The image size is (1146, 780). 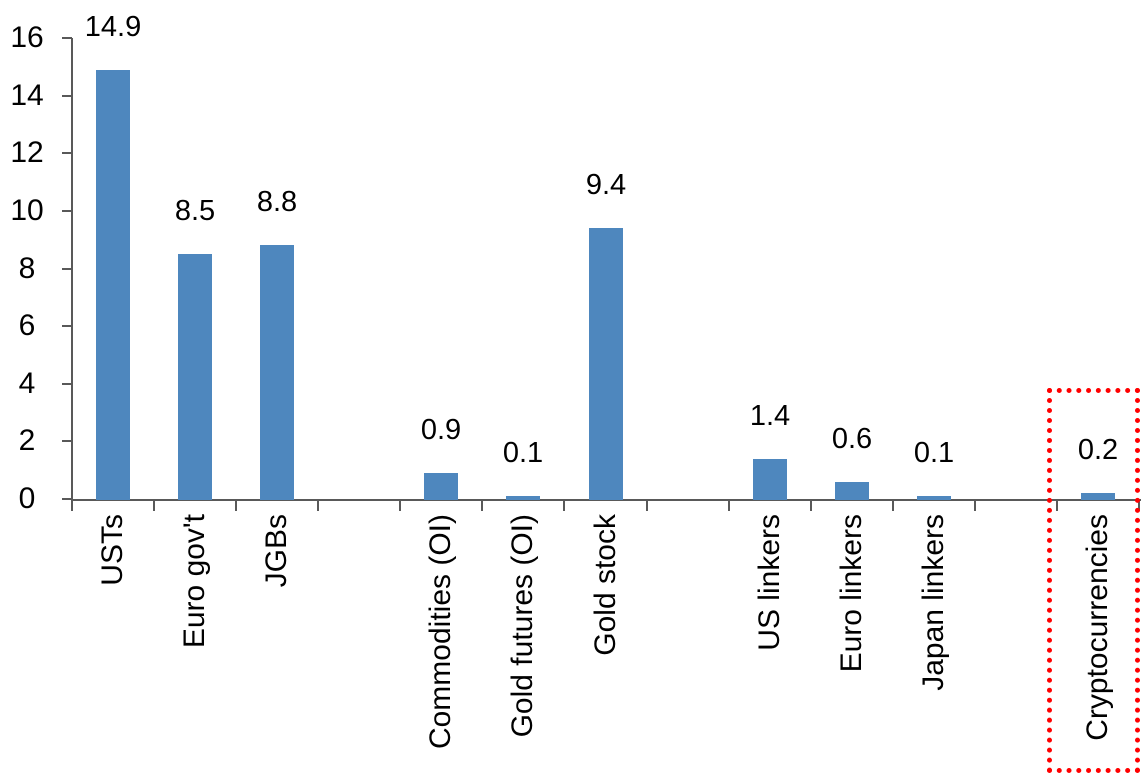 What do you see at coordinates (113, 27) in the screenshot?
I see `value-label-usts: 14.9` at bounding box center [113, 27].